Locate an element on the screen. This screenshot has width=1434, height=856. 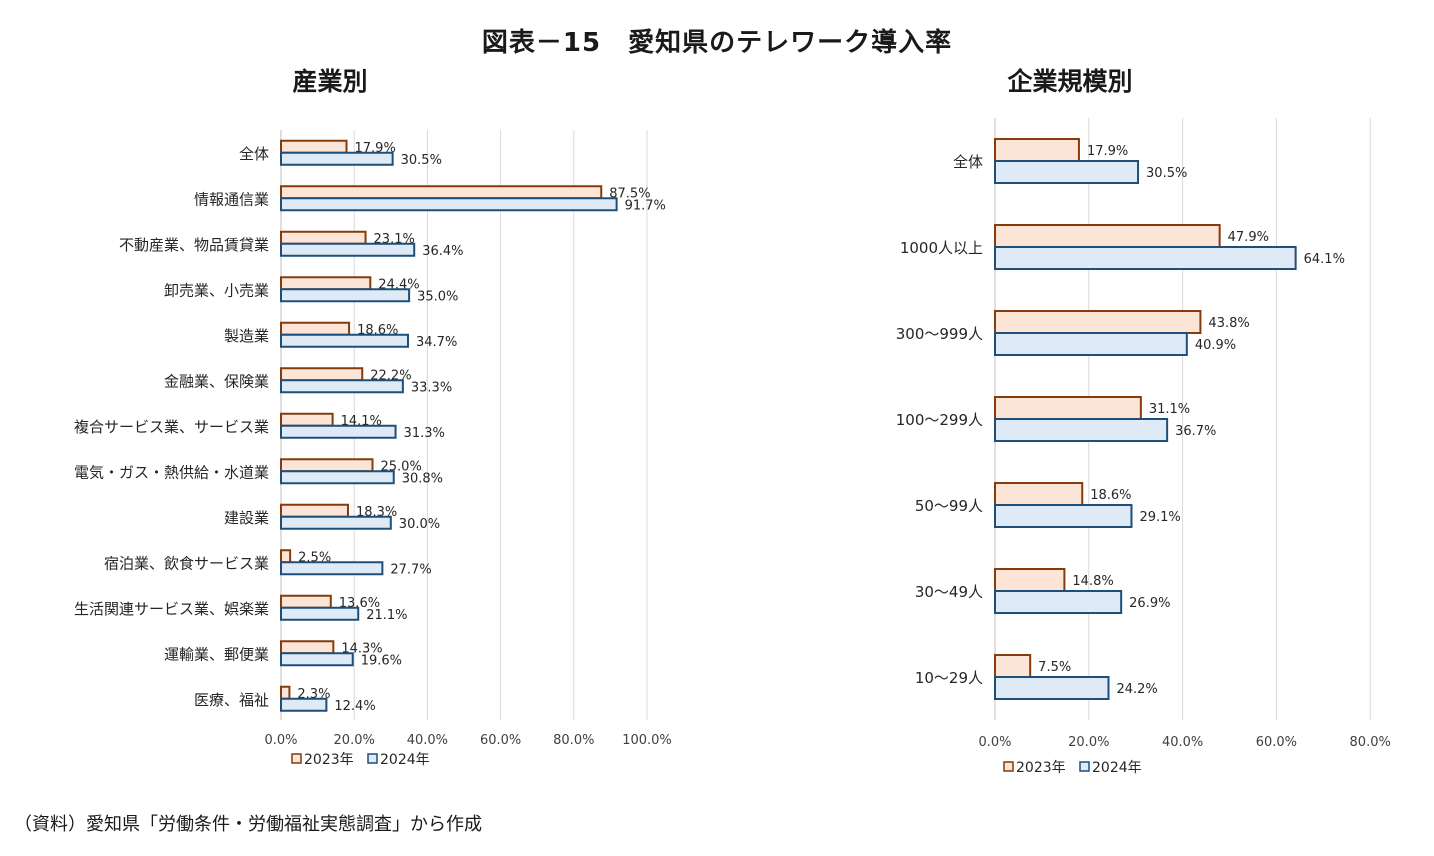
industry-tick-label: 20.0% is located at coordinates (354, 740).